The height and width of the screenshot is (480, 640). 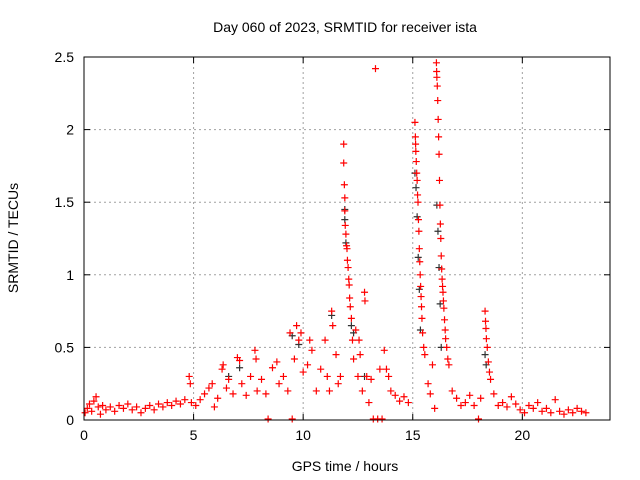 I want to click on y-tick-label: 0, so click(x=70, y=420).